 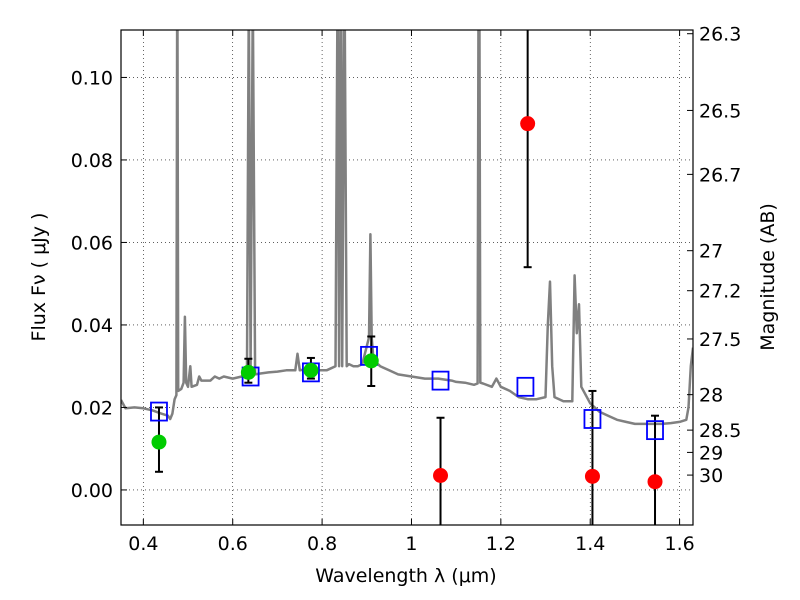 What do you see at coordinates (590, 544) in the screenshot?
I see `x-tick-label: 1.4` at bounding box center [590, 544].